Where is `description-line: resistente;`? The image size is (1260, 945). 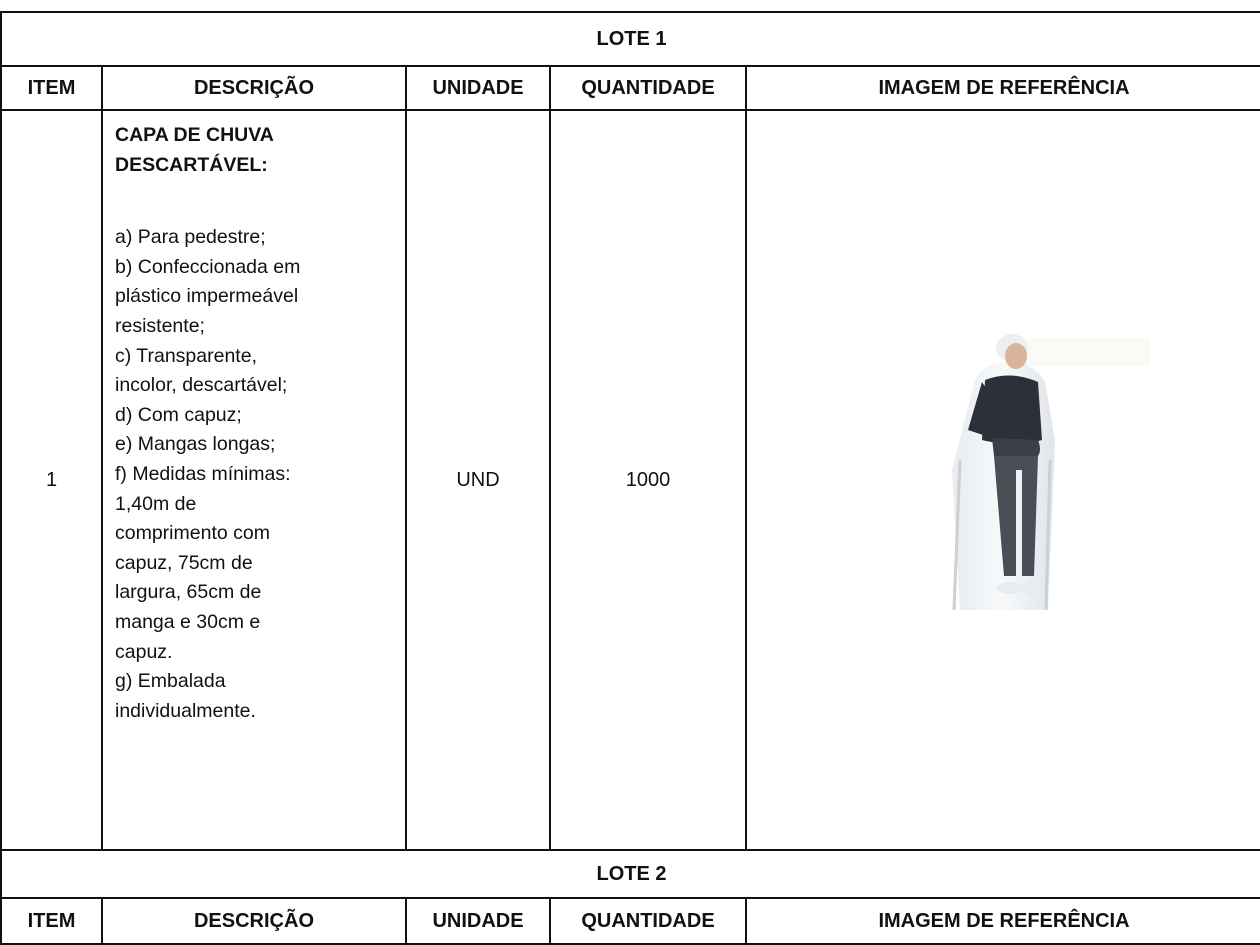 description-line: resistente; is located at coordinates (160, 325).